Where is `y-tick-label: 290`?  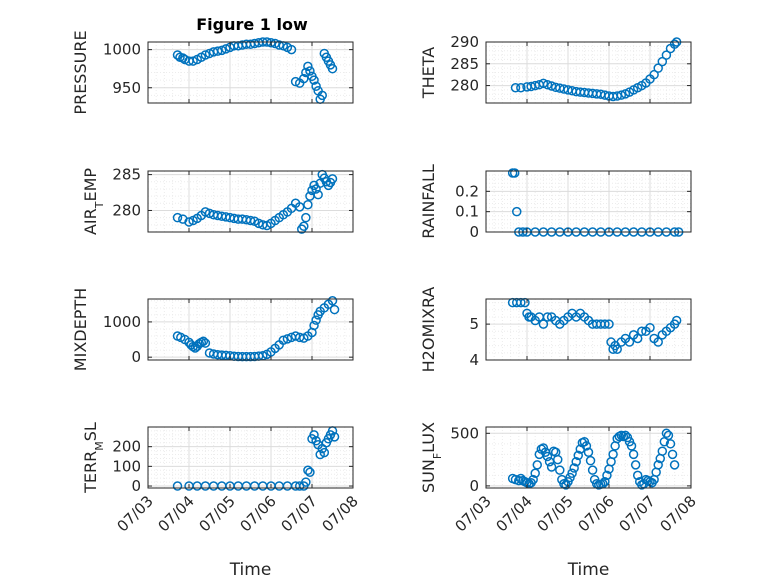
y-tick-label: 290 is located at coordinates (464, 42).